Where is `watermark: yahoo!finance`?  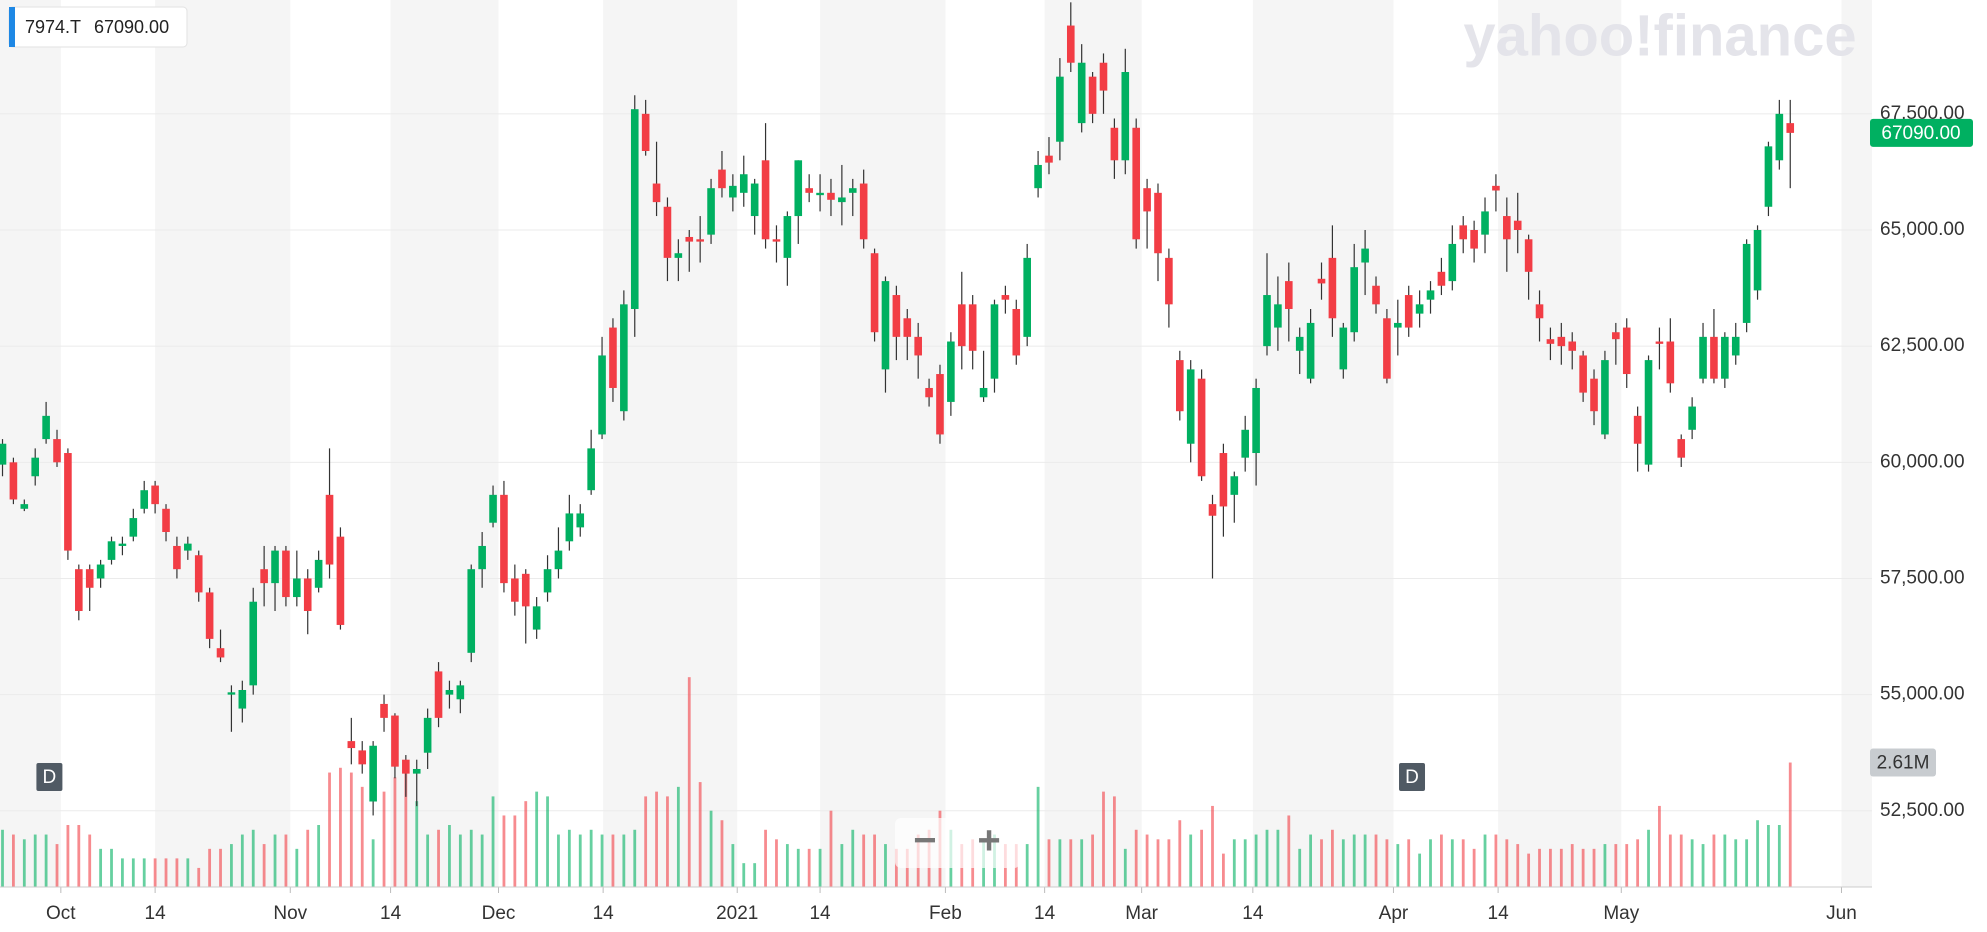
watermark: yahoo!finance is located at coordinates (1659, 35).